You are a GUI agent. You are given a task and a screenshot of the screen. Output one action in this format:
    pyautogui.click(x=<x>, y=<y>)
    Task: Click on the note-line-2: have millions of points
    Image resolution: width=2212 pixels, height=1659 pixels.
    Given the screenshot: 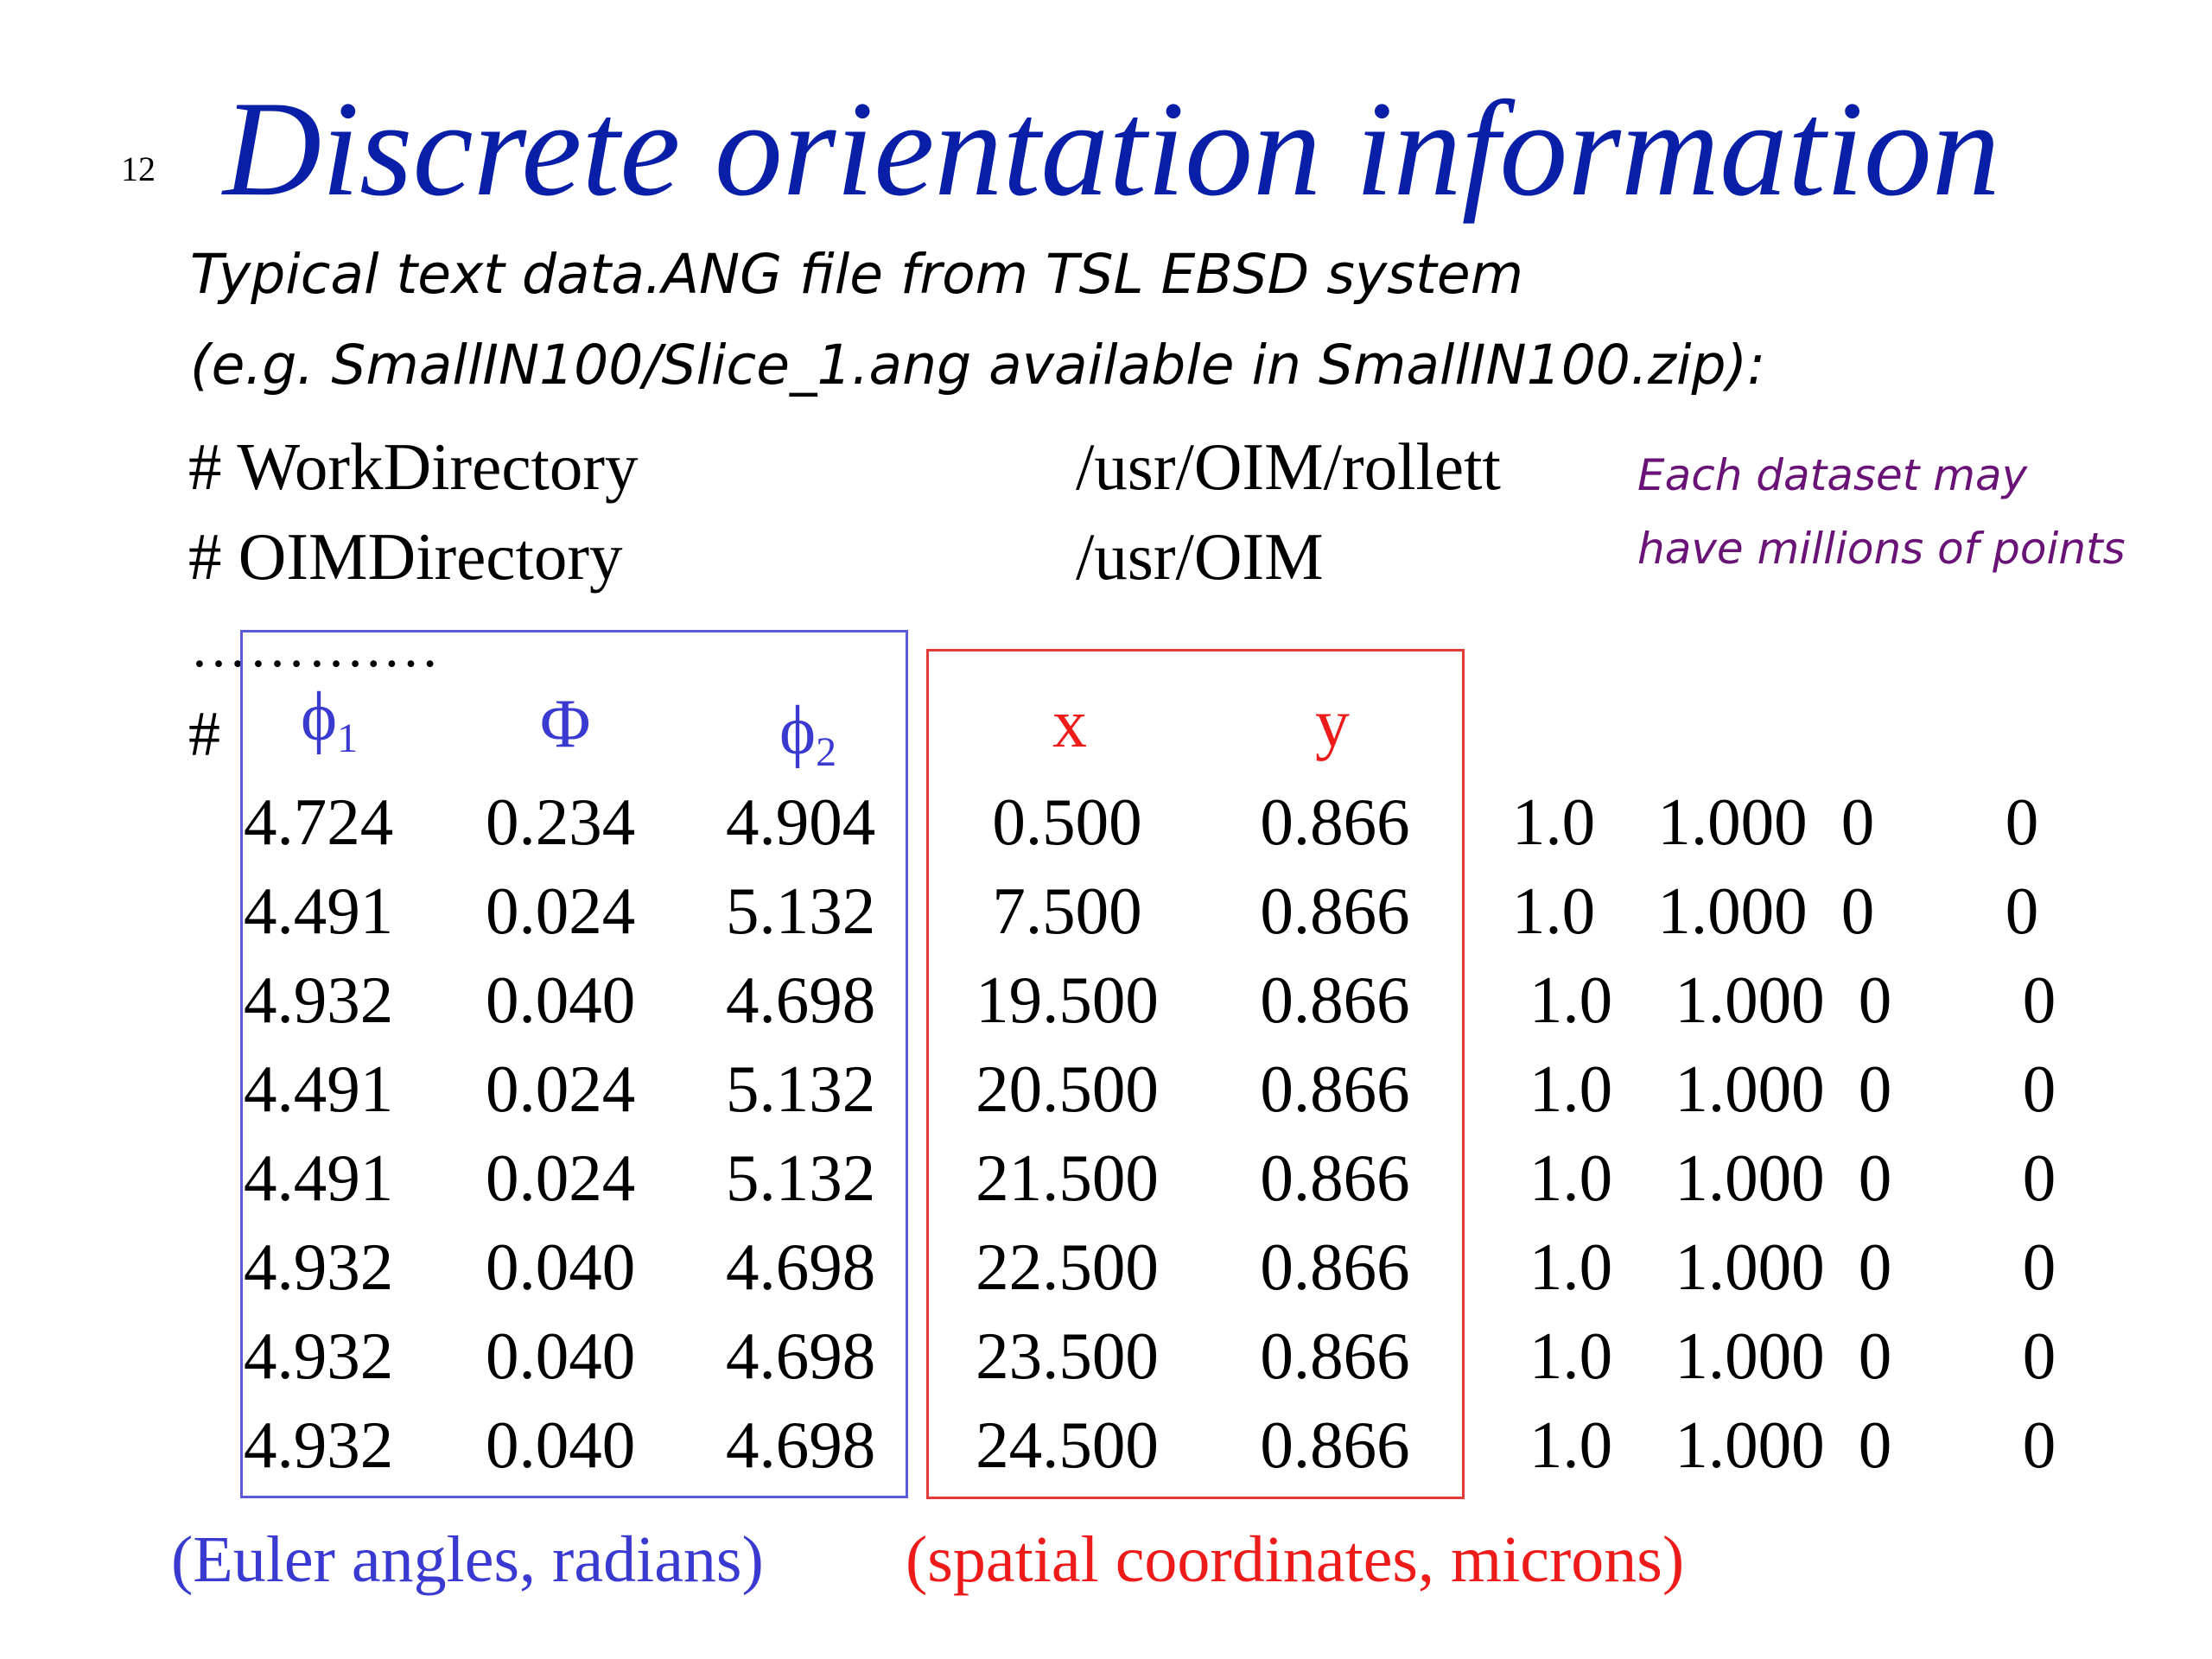 What is the action you would take?
    pyautogui.click(x=1881, y=549)
    